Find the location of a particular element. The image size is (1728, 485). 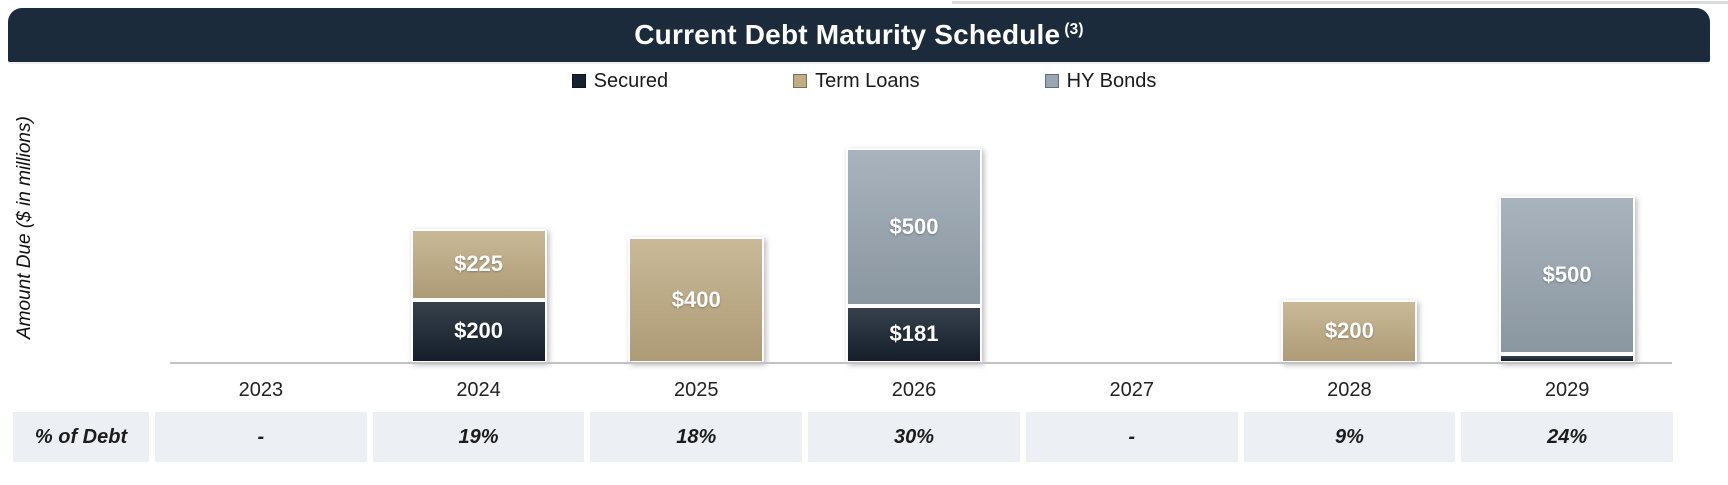

row-label: % of Debt is located at coordinates (81, 437).